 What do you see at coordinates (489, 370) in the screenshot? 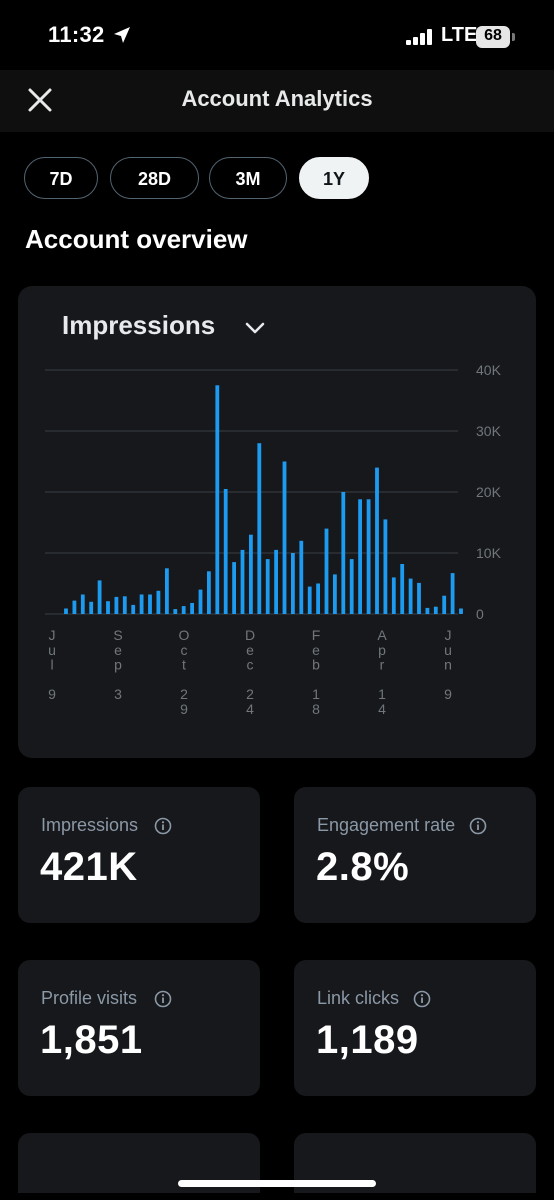
I see `y-tick-label: 40K` at bounding box center [489, 370].